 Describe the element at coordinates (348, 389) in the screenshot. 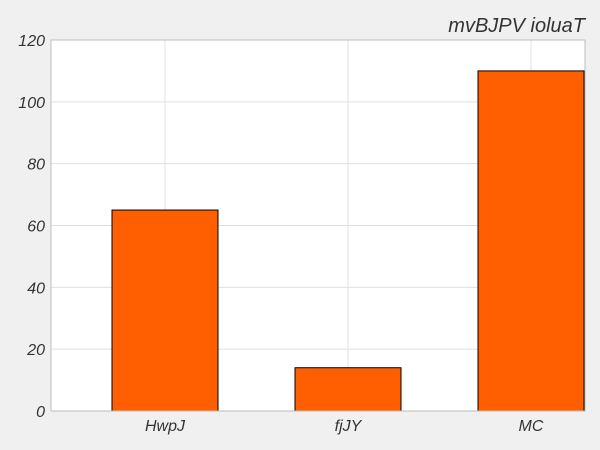

I see `bar-fjjy` at that location.